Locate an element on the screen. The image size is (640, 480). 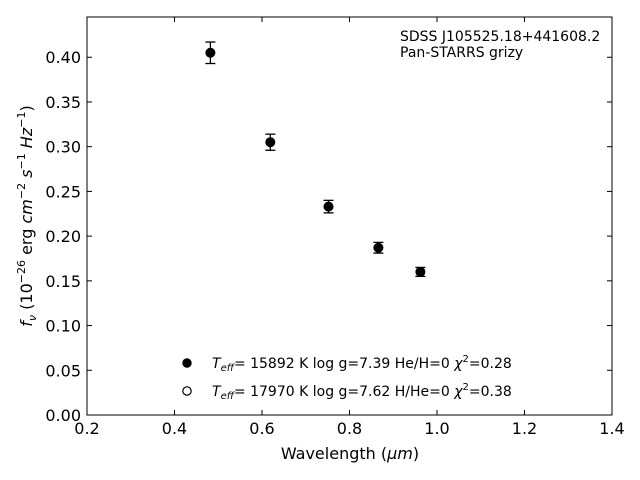
legend-entry-2-rest: = 17970 K log g=7.62 H/He=0 is located at coordinates (344, 392).